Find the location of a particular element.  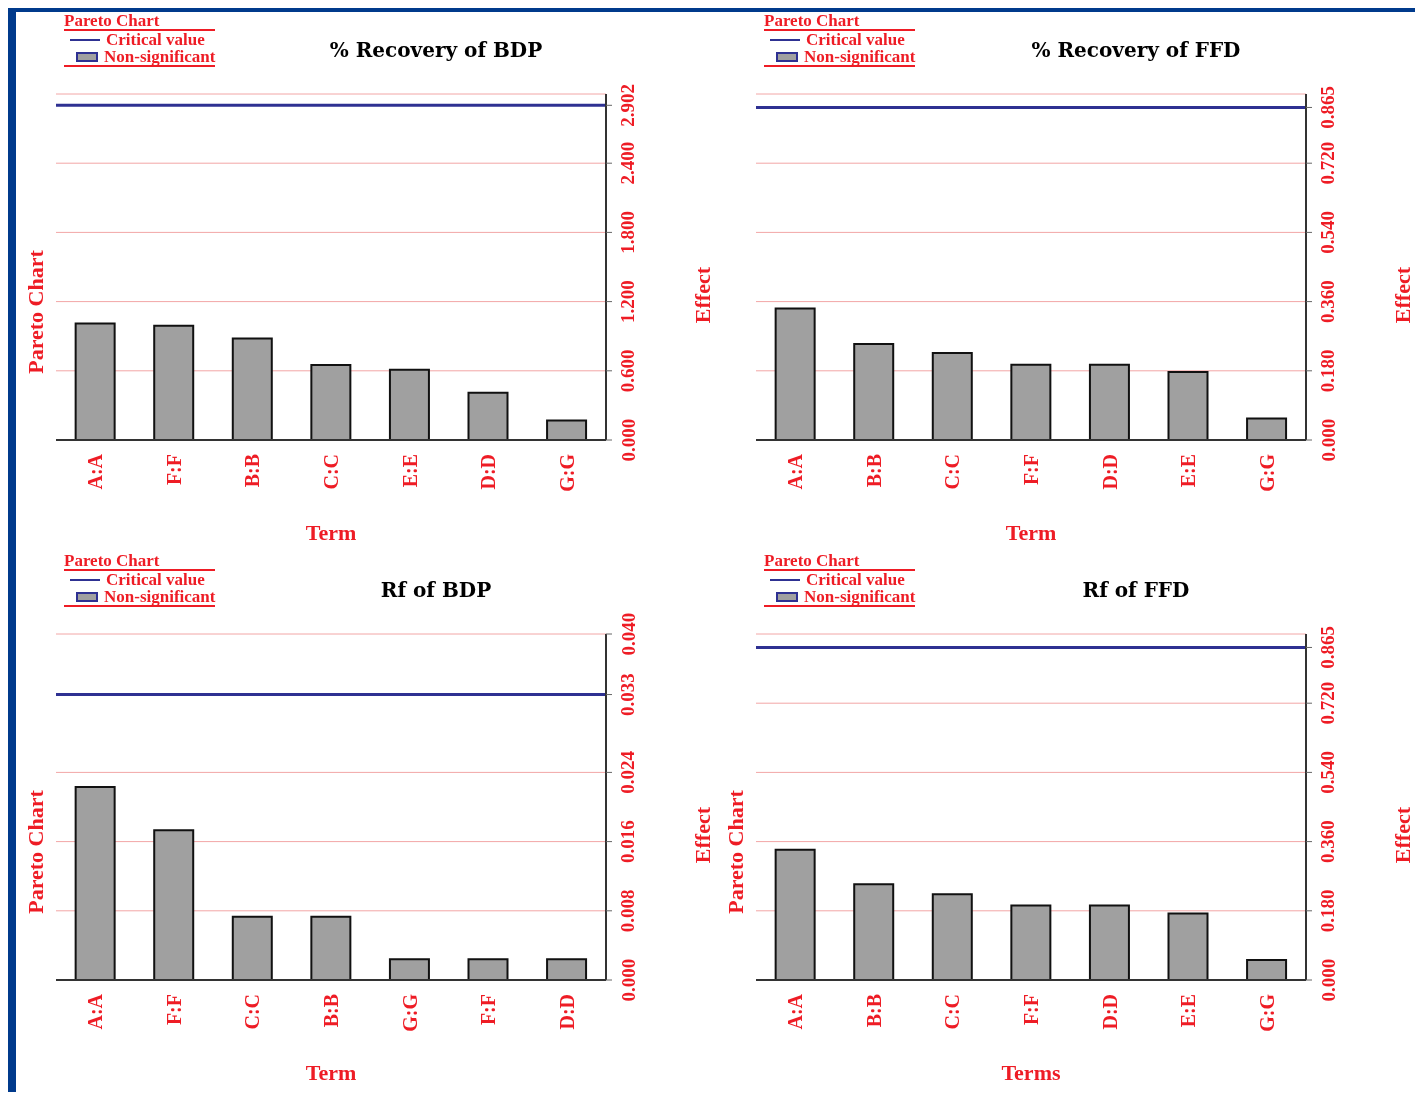

chart-title: % Recovery of FFD is located at coordinates (1136, 50).